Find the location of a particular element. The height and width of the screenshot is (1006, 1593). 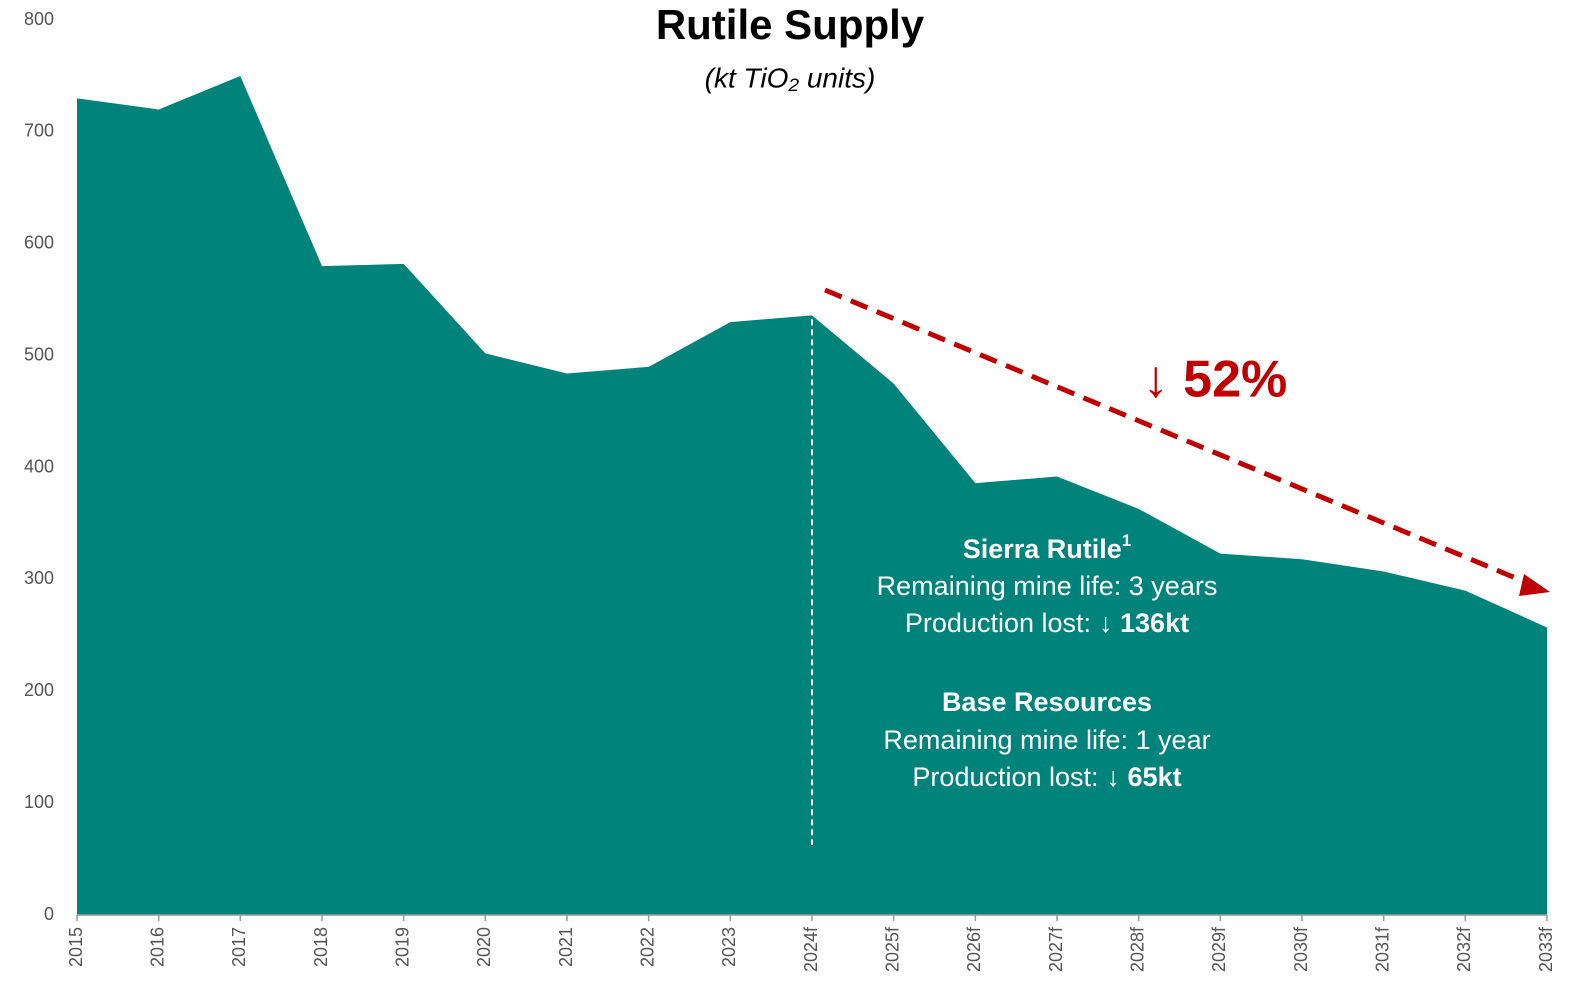

chart-title: Rutile Supply is located at coordinates (790, 24).